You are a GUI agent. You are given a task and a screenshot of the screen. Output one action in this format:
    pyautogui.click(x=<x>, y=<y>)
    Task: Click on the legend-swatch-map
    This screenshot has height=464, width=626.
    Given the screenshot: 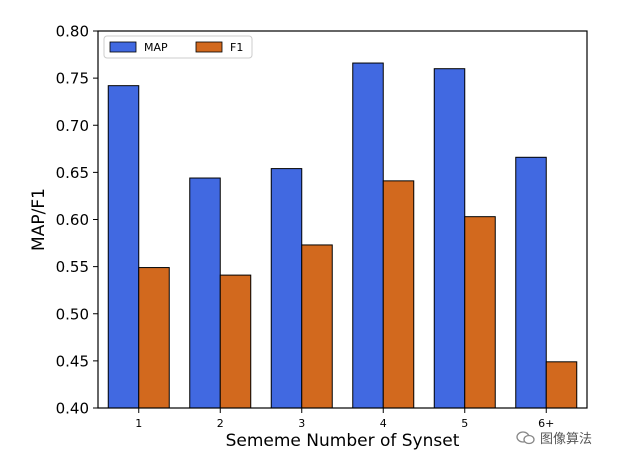 What is the action you would take?
    pyautogui.click(x=123, y=47)
    